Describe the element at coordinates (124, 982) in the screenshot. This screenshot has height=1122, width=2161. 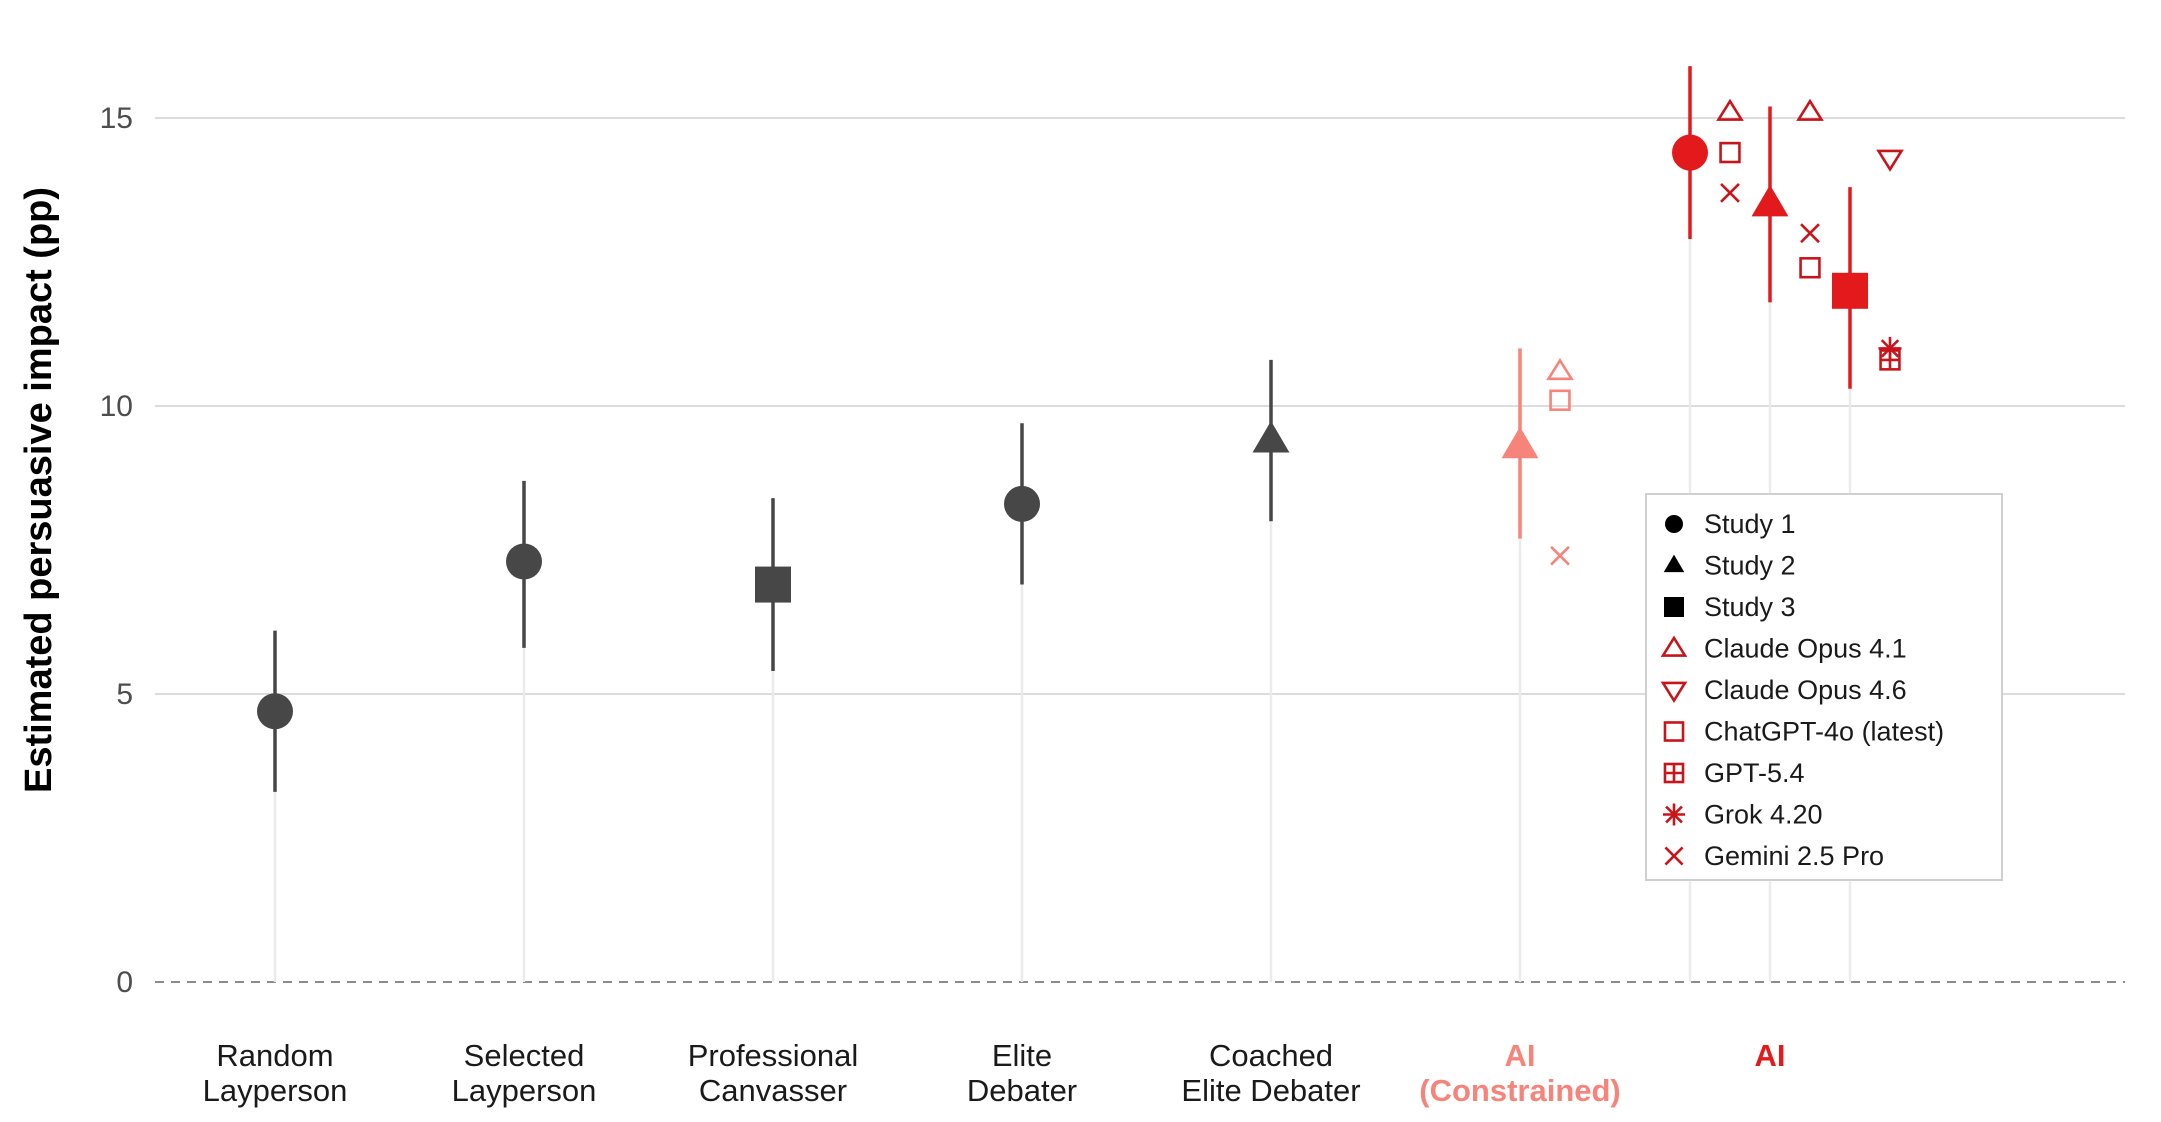
I see `y-tick-label: 0` at that location.